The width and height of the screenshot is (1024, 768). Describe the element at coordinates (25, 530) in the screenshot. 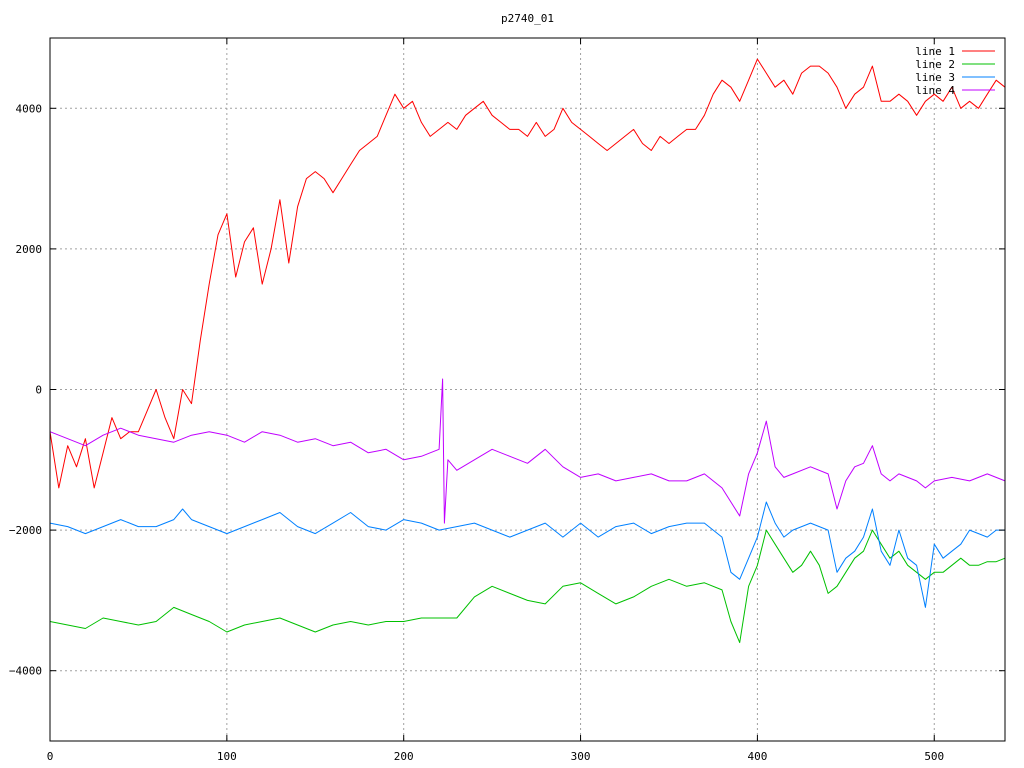

I see `y-tick-label: −2000` at that location.